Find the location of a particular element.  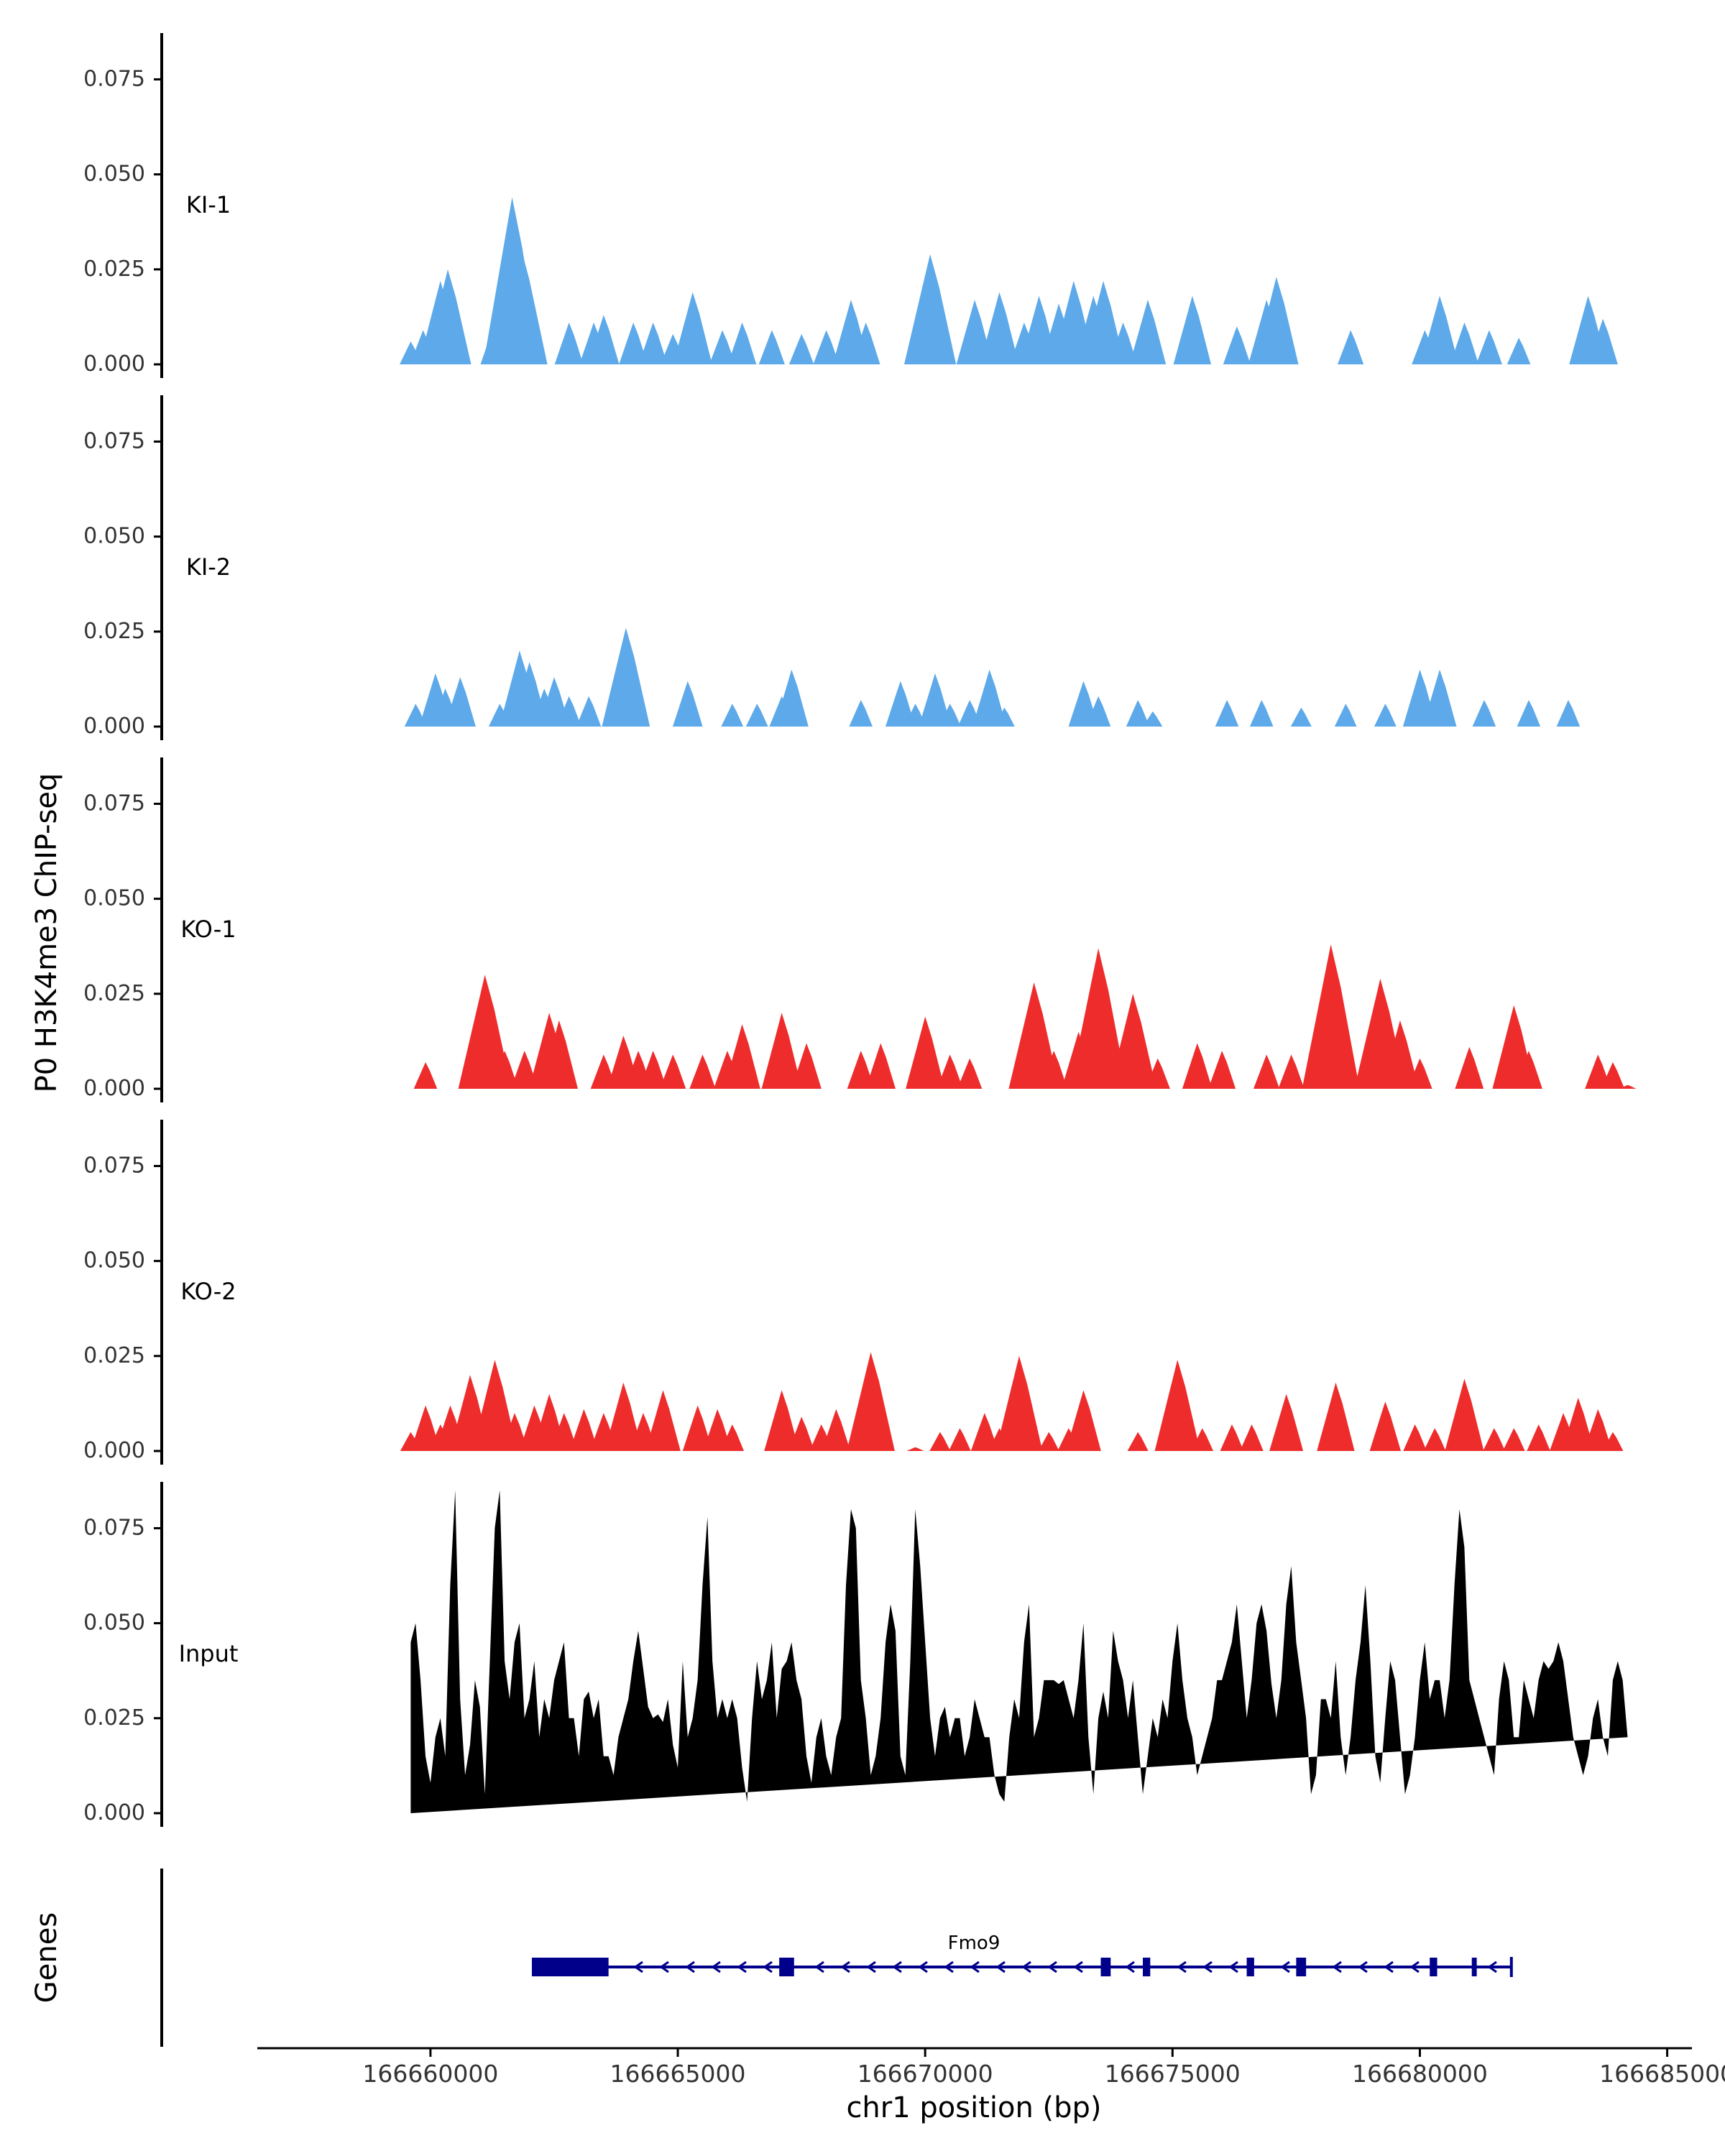

gene-model is located at coordinates (1022, 1967).